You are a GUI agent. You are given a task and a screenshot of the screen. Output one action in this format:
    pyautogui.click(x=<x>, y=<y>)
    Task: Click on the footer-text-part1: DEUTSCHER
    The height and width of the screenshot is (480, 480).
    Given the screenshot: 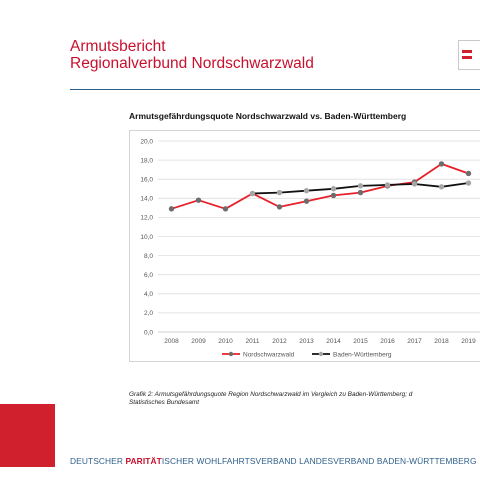 What is the action you would take?
    pyautogui.click(x=98, y=461)
    